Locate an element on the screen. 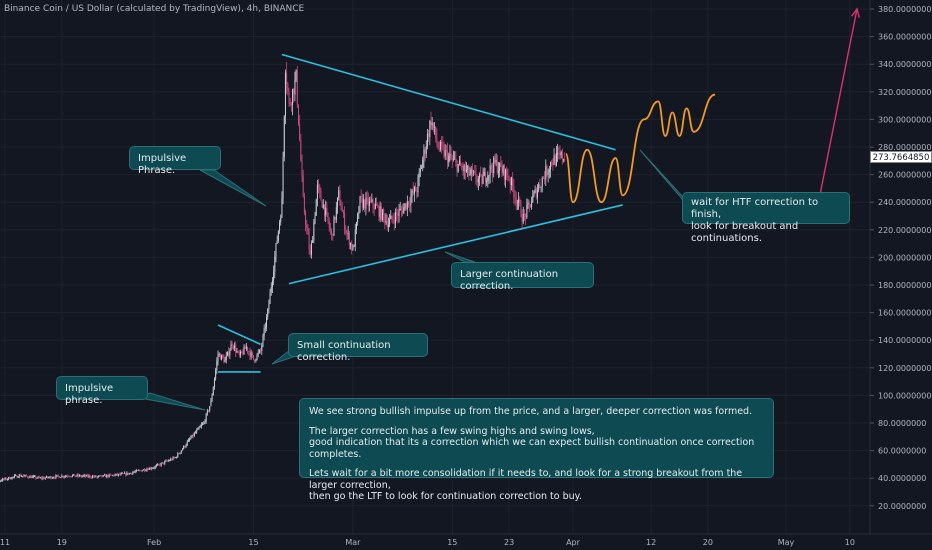 Image resolution: width=932 pixels, height=550 pixels. callout-impulsive-lower: Impulsive phrase. is located at coordinates (102, 391).